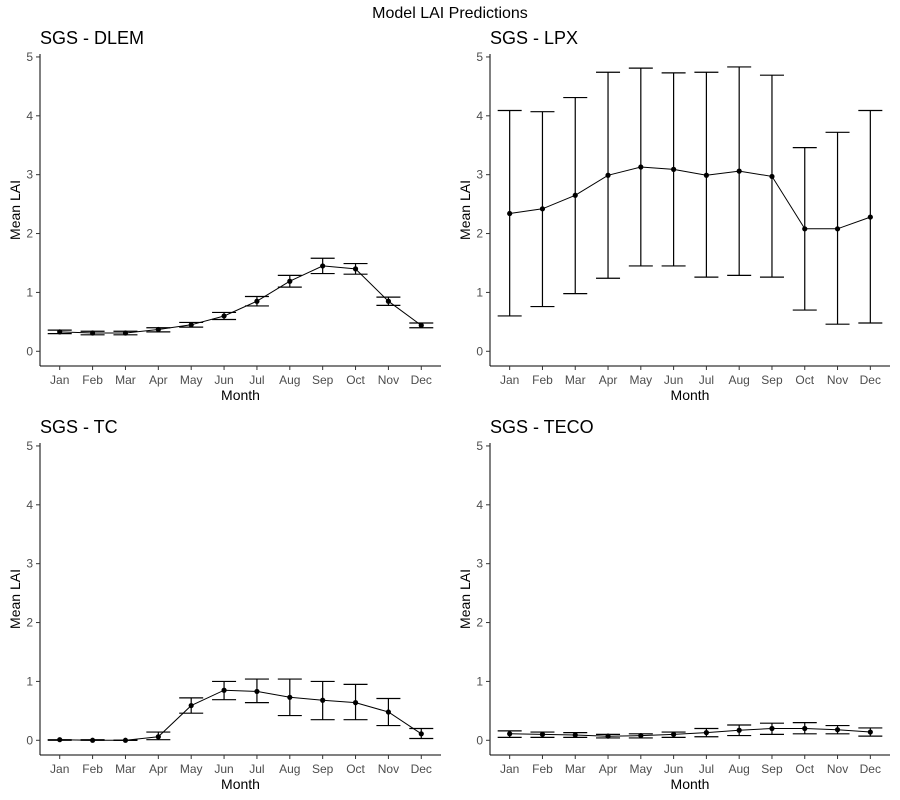 This screenshot has height=800, width=900. Describe the element at coordinates (79, 427) in the screenshot. I see `panel-title: SGS - TC` at that location.